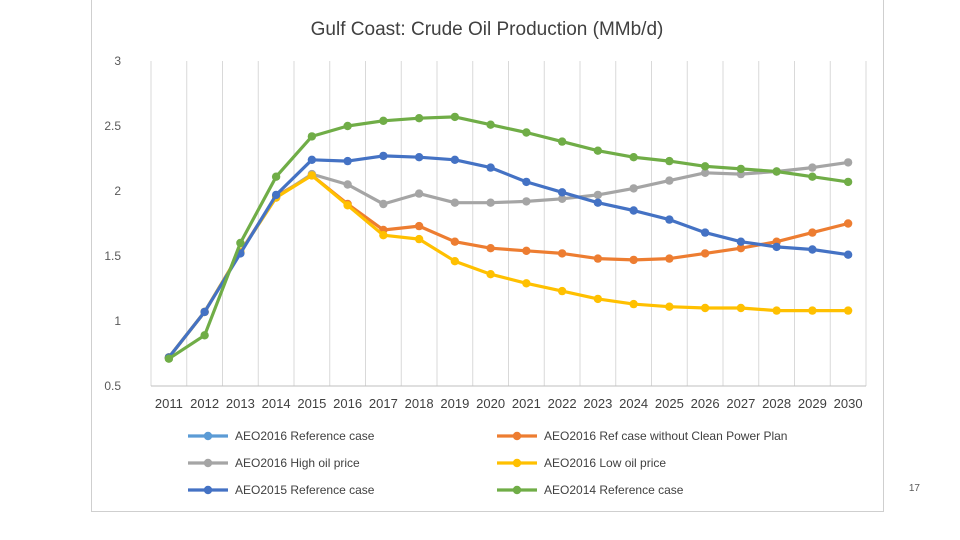 The height and width of the screenshot is (540, 960). I want to click on legend-label: AEO2016 High oil price, so click(297, 463).